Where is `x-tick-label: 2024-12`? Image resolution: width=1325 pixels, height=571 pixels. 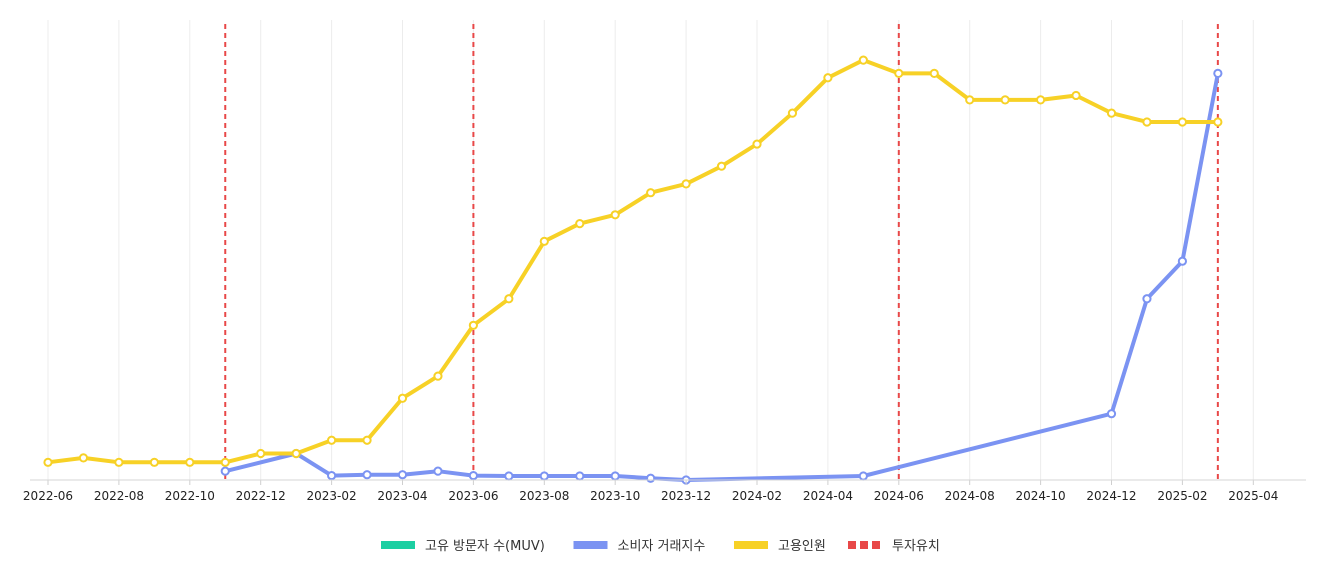
x-tick-label: 2024-12 is located at coordinates (1111, 496).